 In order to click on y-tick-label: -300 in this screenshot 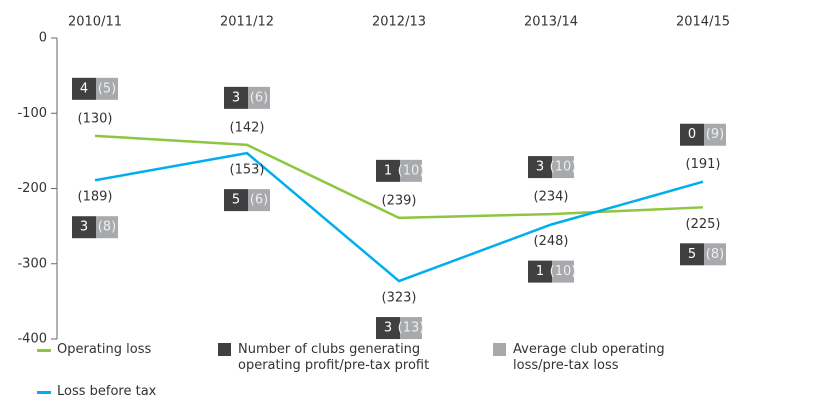, I will do `click(32, 263)`.